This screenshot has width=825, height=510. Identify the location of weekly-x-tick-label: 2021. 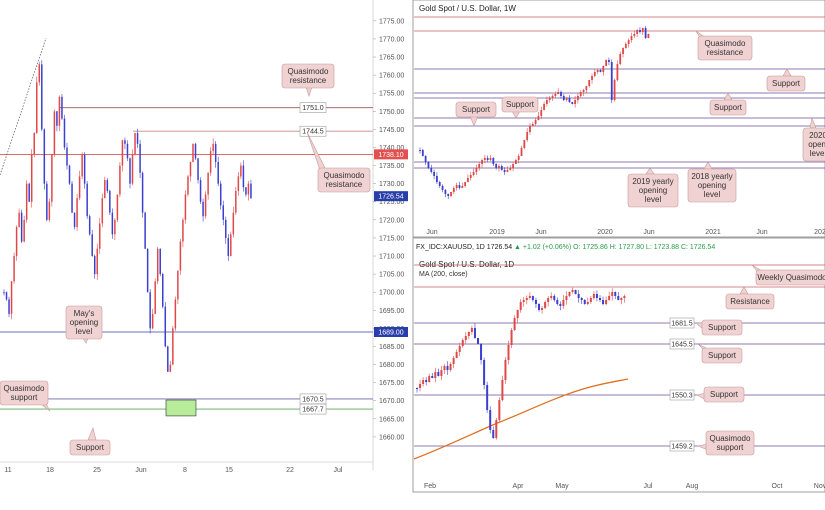
(713, 232).